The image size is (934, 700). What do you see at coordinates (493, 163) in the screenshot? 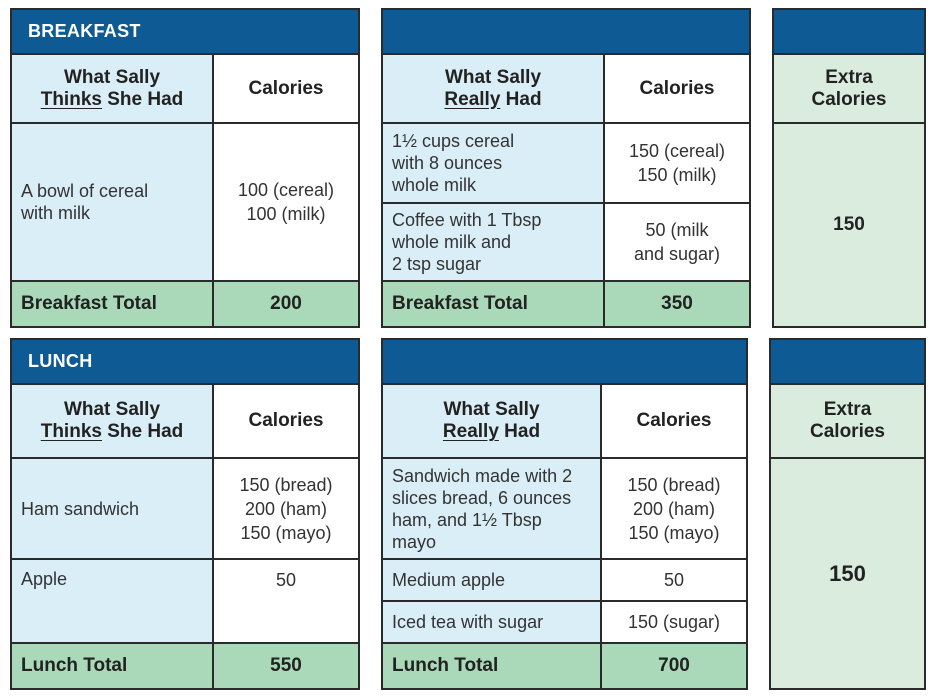
I see `food-item: 1½ cups cereal with 8 ounces whole milk` at bounding box center [493, 163].